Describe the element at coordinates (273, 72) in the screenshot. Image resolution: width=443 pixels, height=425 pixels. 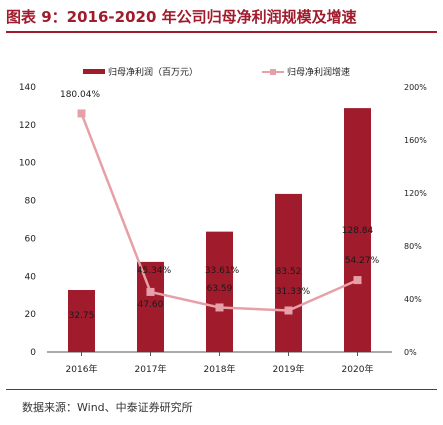
I see `legend-line-marker` at that location.